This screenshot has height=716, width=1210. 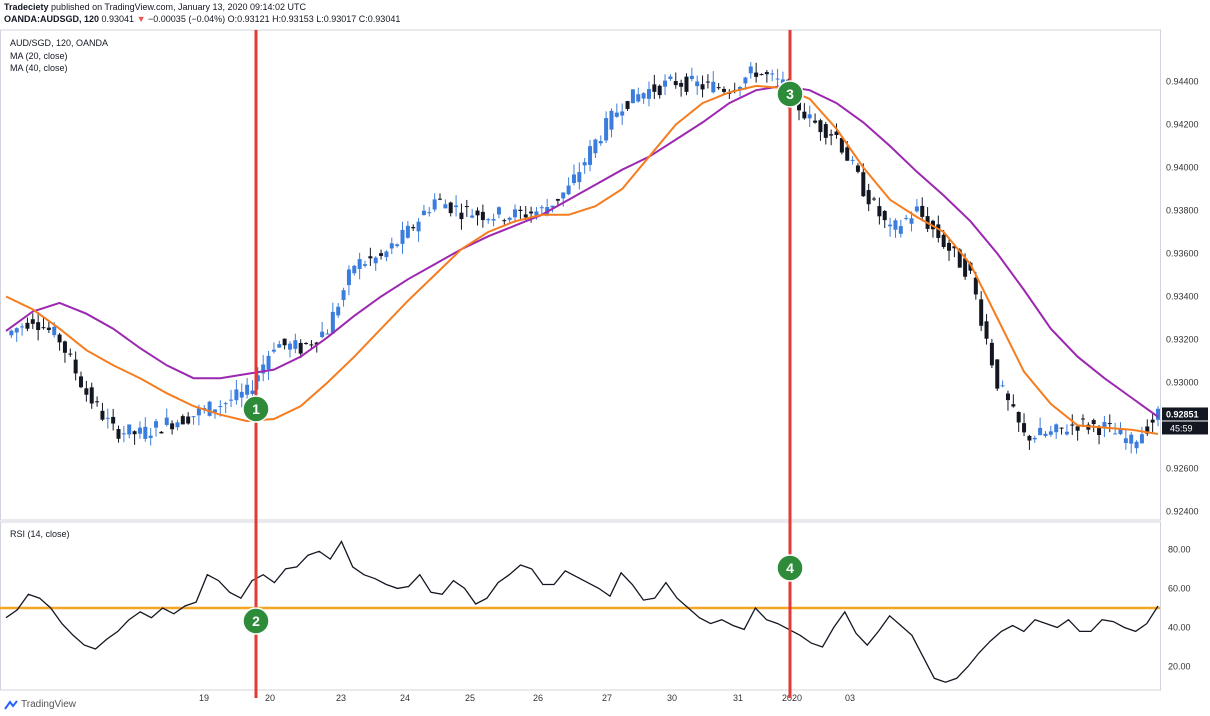 I want to click on y-tick-label: 0.93400, so click(x=1182, y=296).